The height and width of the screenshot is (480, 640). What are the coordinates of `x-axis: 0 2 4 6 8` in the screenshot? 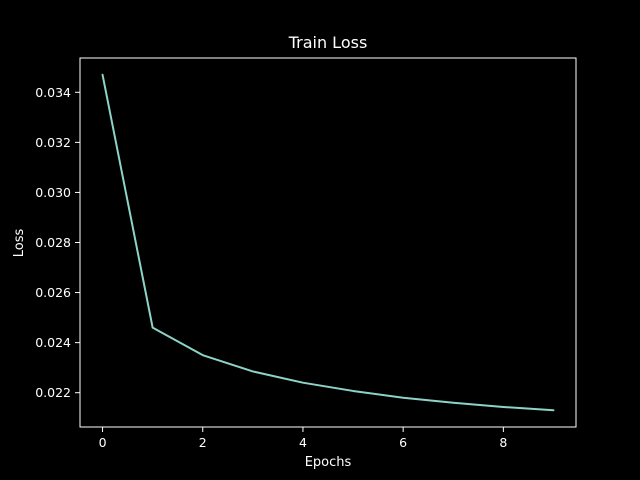 It's located at (303, 438).